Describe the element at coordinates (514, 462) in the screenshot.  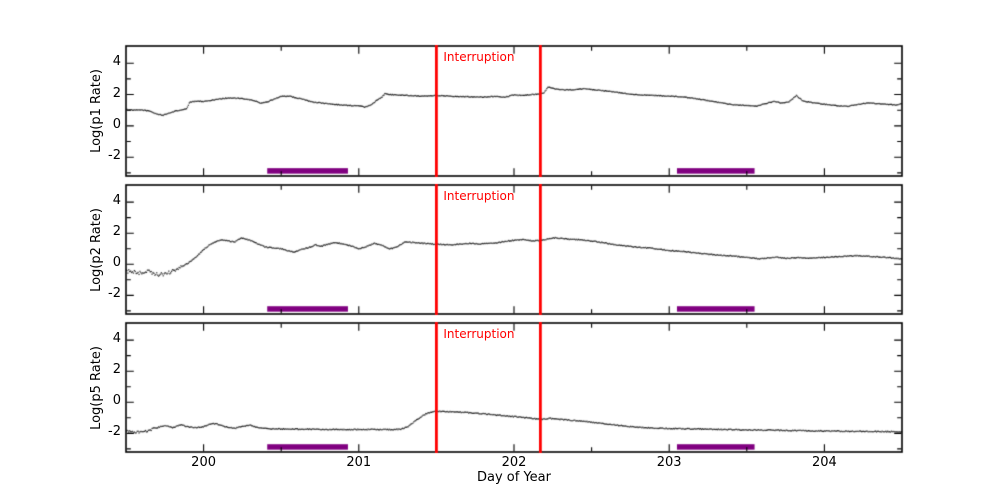
I see `x-tick-label: 202` at that location.